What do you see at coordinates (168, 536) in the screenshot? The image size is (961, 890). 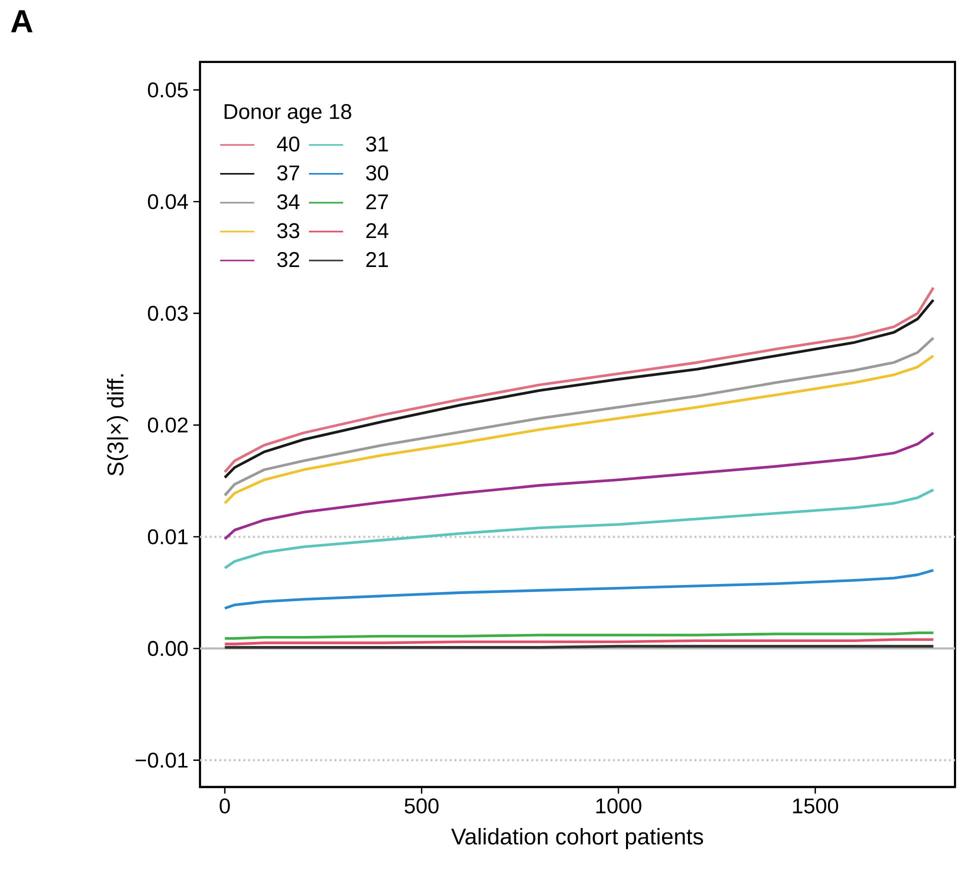 I see `y-tick-label: 0.01` at bounding box center [168, 536].